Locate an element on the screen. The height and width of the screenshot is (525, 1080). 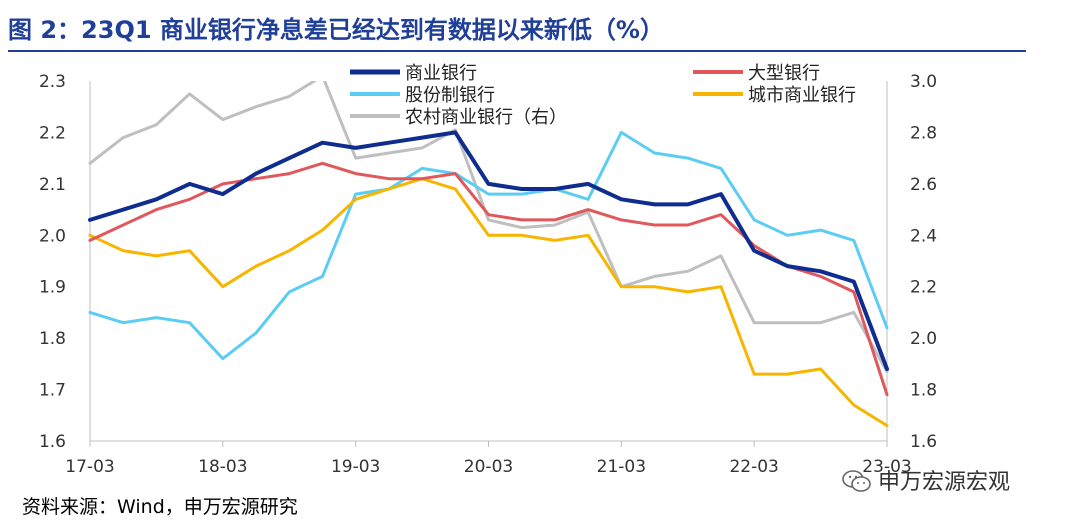
right-tick-label: 2.2 is located at coordinates (923, 288).